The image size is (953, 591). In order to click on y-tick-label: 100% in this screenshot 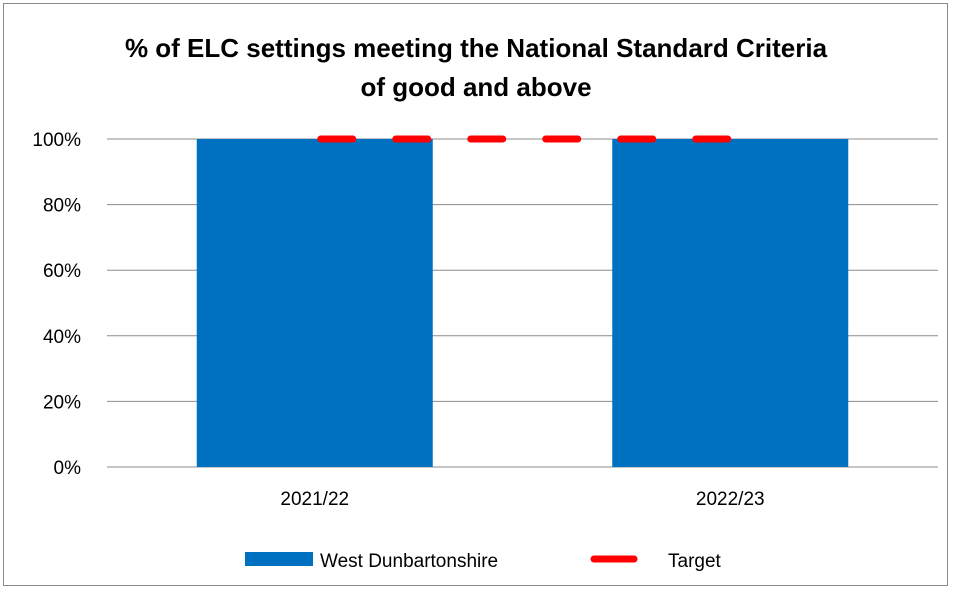, I will do `click(56, 140)`.